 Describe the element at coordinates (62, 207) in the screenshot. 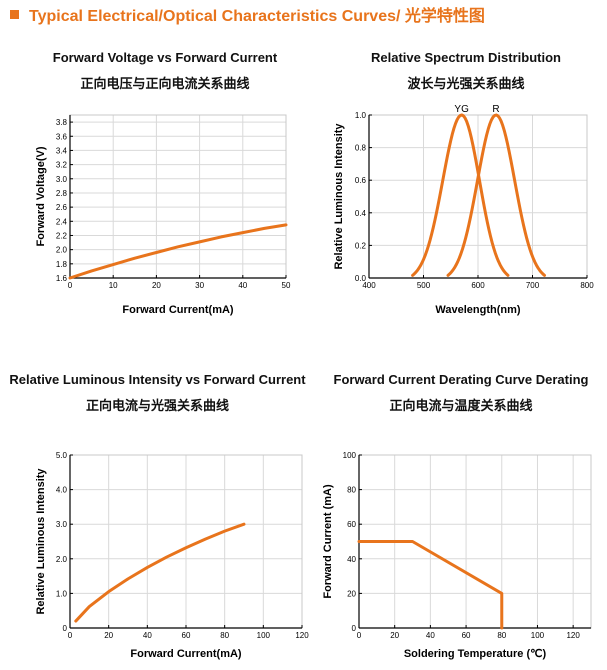

I see `y-tick-label: 2.6` at that location.